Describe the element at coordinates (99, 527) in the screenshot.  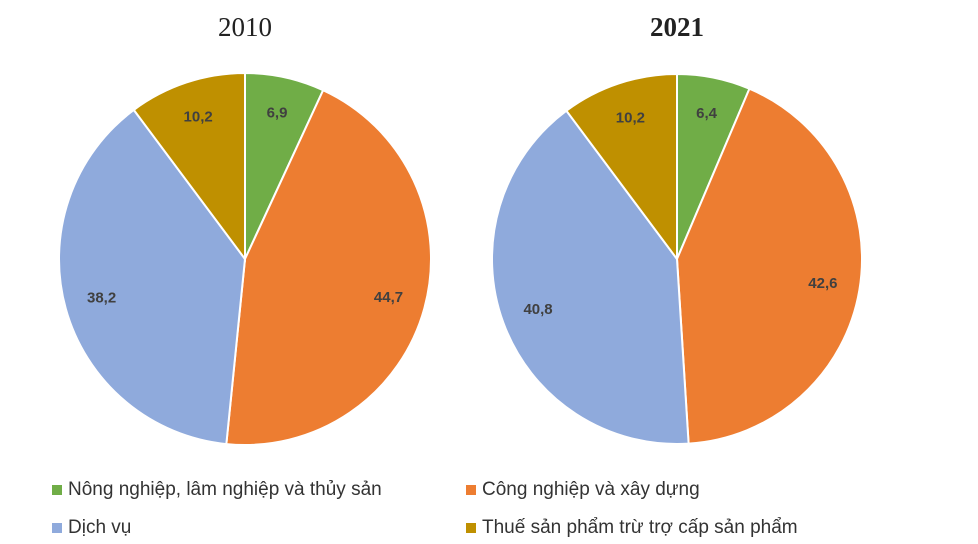
I see `legend-label: Dịch vụ` at that location.